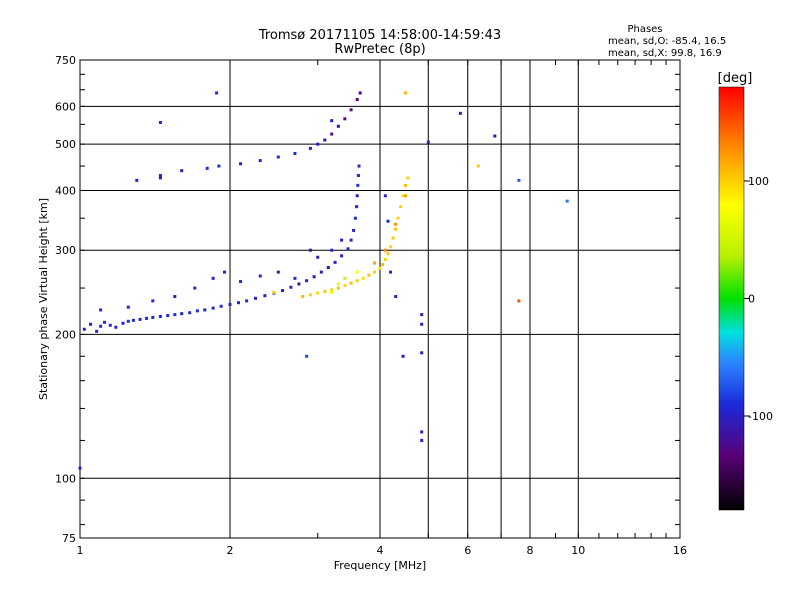  What do you see at coordinates (380, 550) in the screenshot?
I see `x-tick-label: 4` at bounding box center [380, 550].